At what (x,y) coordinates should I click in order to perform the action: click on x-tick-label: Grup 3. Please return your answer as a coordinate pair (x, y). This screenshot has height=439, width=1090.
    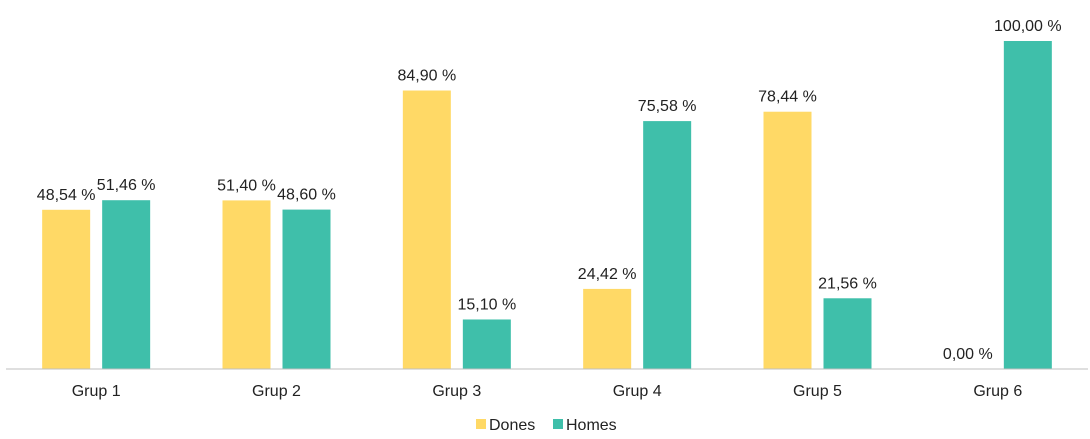
    Looking at the image, I should click on (456, 391).